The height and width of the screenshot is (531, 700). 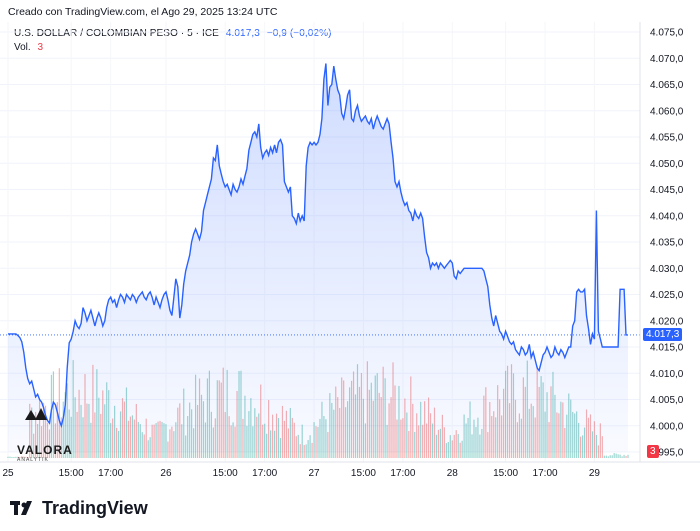 I want to click on valora-logo: VALORA ANALYTIK, so click(x=47, y=435).